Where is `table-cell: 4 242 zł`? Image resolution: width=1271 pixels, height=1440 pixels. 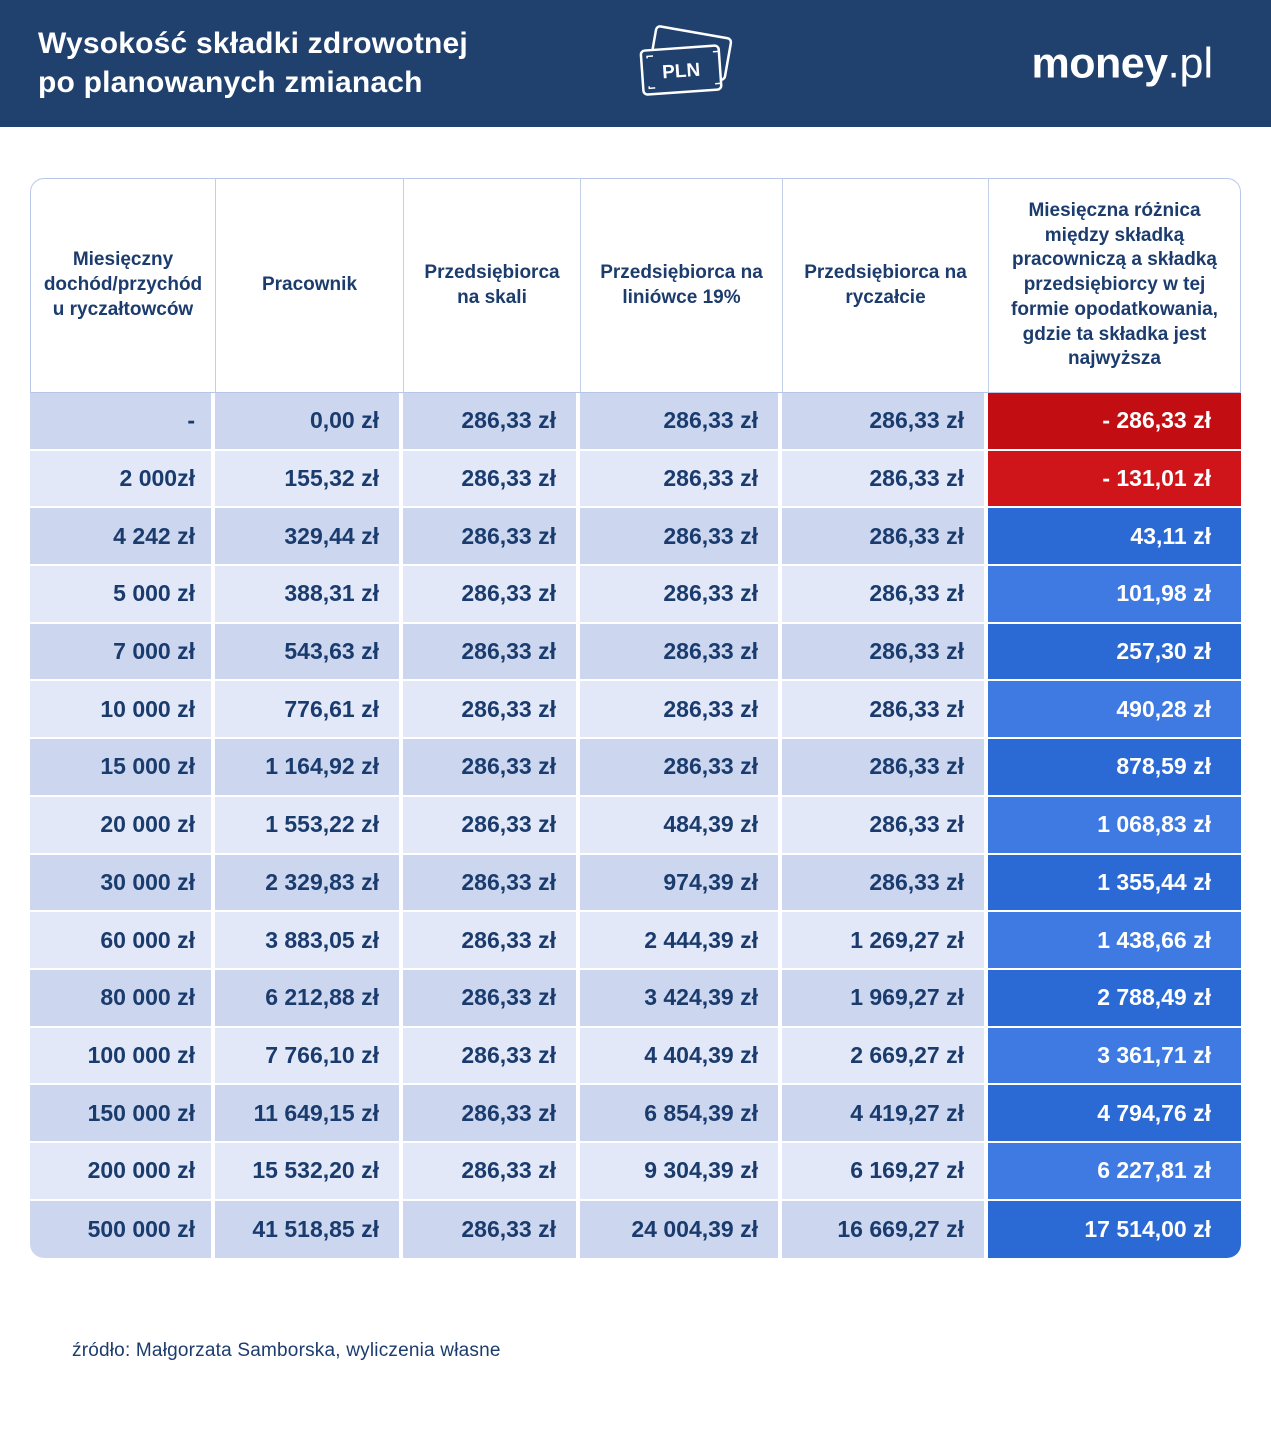 table-cell: 4 242 zł is located at coordinates (122, 536).